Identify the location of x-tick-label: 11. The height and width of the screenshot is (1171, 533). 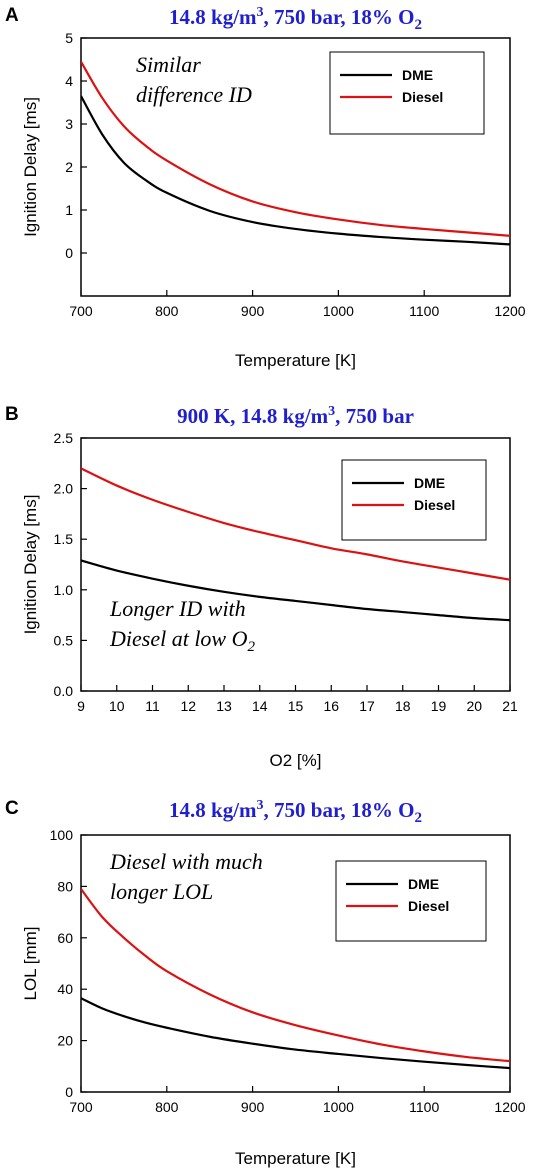
(152, 706).